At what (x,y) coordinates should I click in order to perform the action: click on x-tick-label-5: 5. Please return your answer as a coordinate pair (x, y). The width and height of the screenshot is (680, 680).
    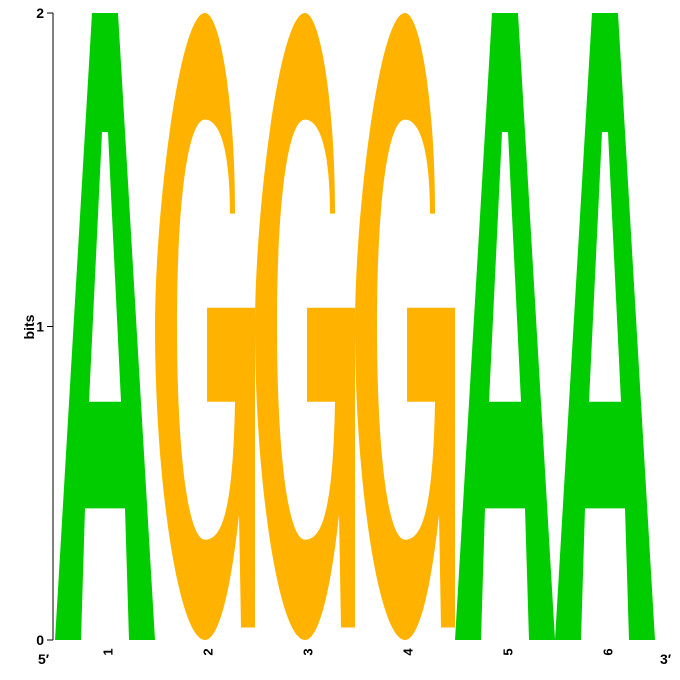
    Looking at the image, I should click on (507, 651).